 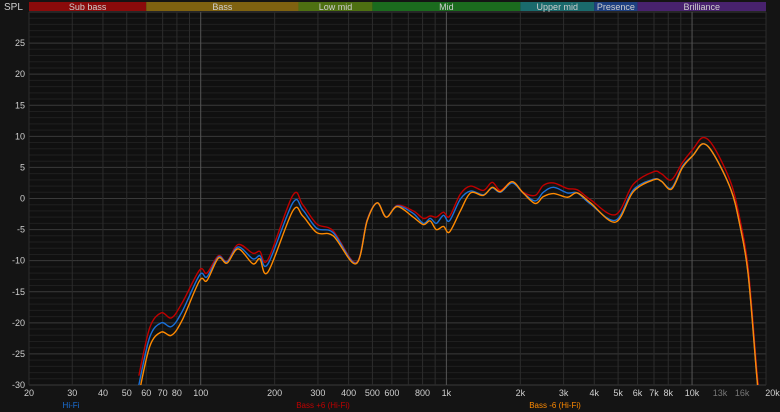 I want to click on legend-item: Hi-Fi, so click(x=71, y=405).